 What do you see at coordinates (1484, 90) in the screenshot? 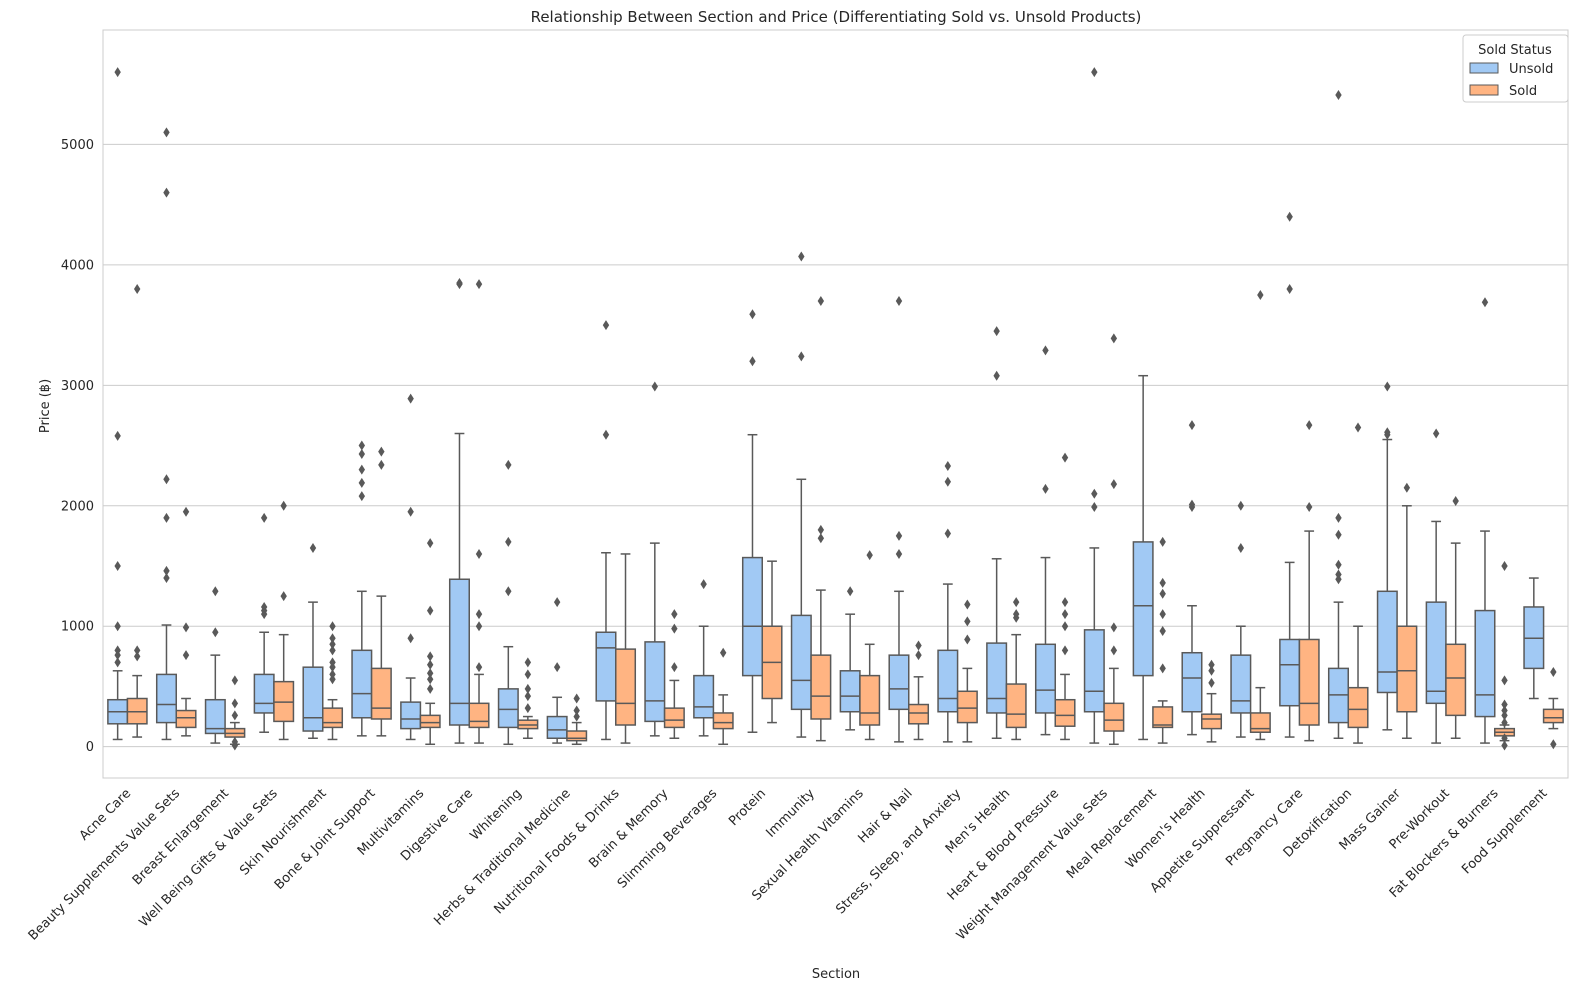
I see `legend-swatch-sold` at bounding box center [1484, 90].